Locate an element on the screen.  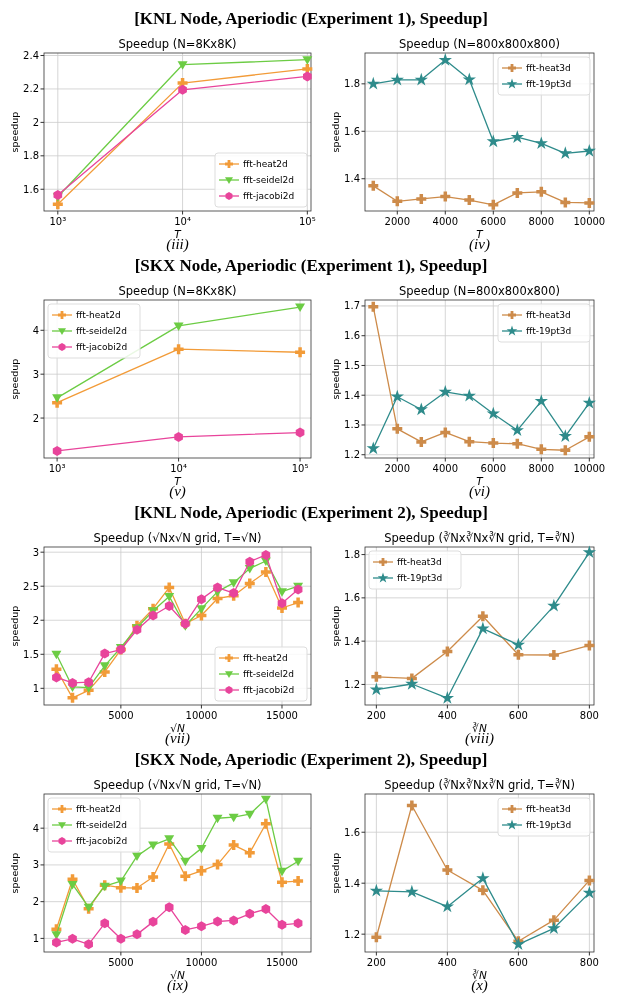
chart-title: Speedup (N=8Kx8K) is located at coordinates (177, 44).